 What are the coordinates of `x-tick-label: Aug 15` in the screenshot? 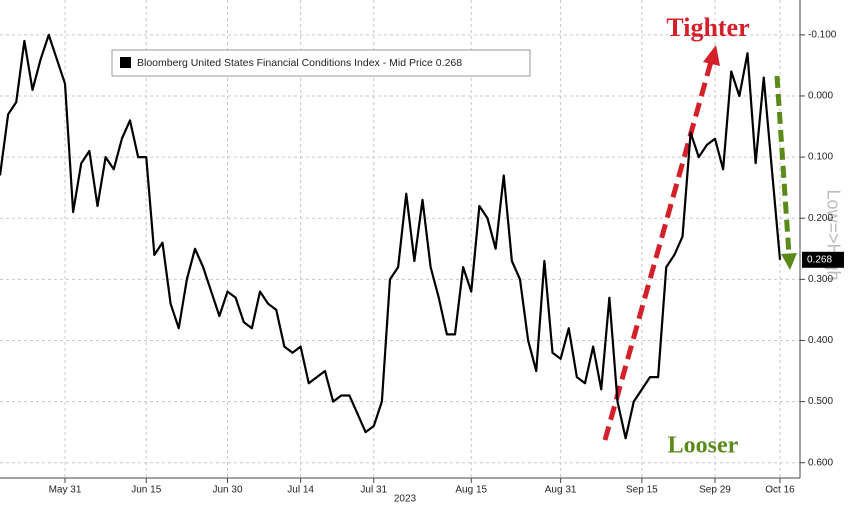 It's located at (471, 490).